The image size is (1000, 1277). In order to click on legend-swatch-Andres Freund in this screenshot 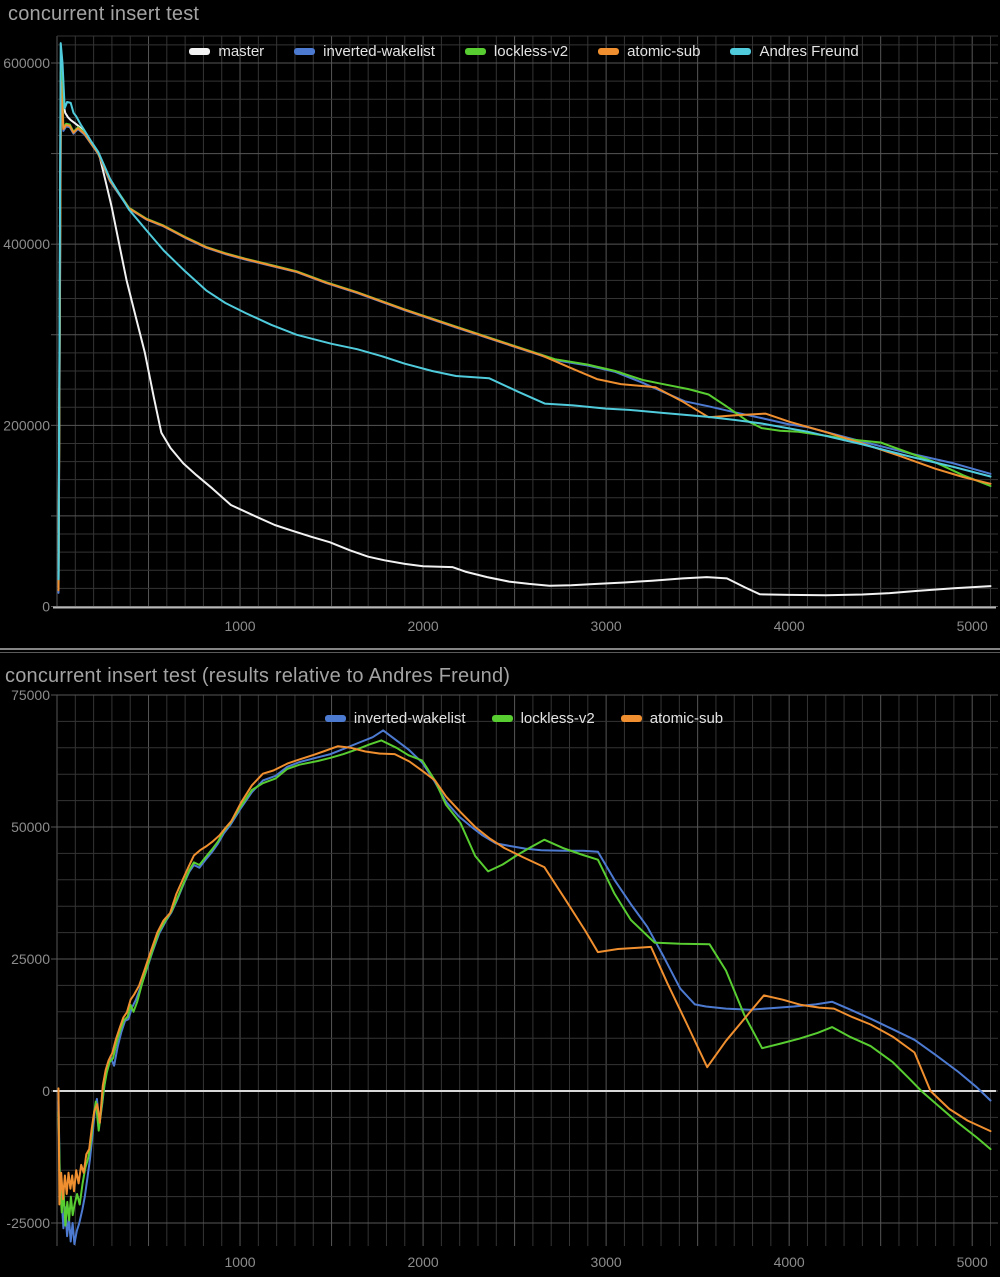, I will do `click(741, 51)`.